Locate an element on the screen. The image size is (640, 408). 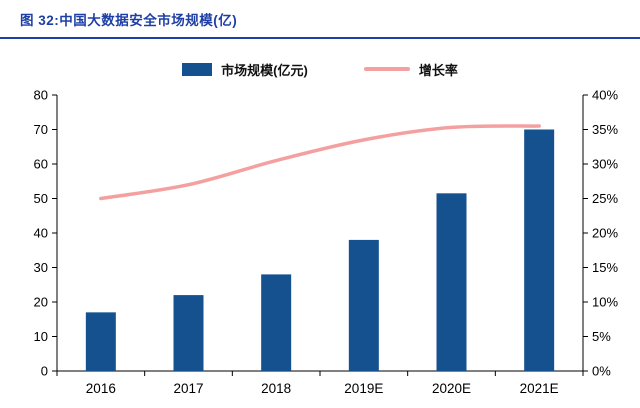
page-title: 图 32:中国大数据安全市场规模(亿) is located at coordinates (129, 20).